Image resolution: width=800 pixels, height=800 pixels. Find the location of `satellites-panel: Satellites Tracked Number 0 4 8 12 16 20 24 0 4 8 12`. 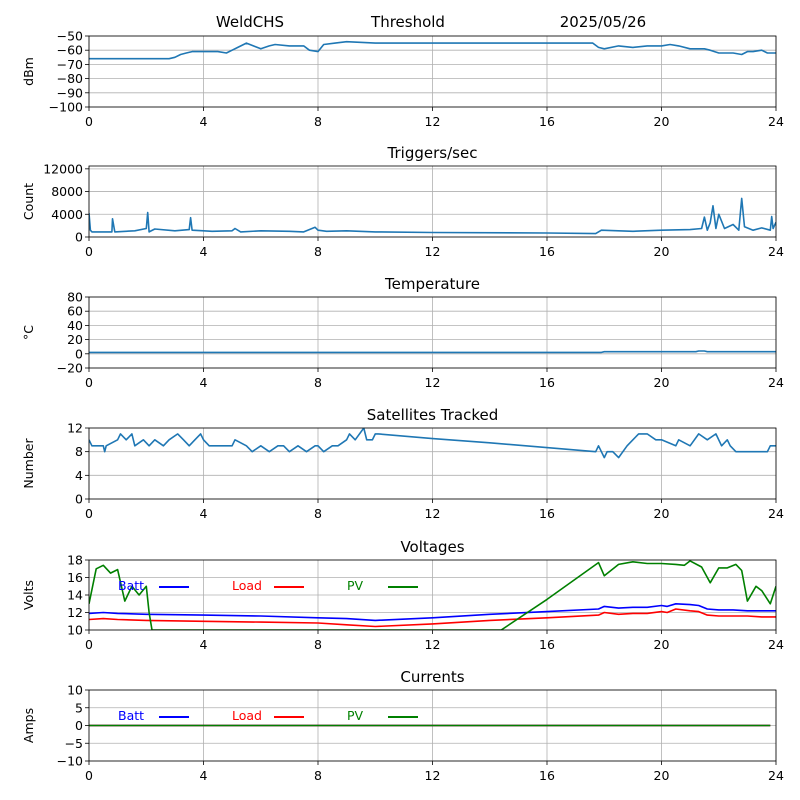

satellites-panel: Satellites Tracked Number 0 4 8 12 16 20 24 0 4 8 12 is located at coordinates (402, 463).